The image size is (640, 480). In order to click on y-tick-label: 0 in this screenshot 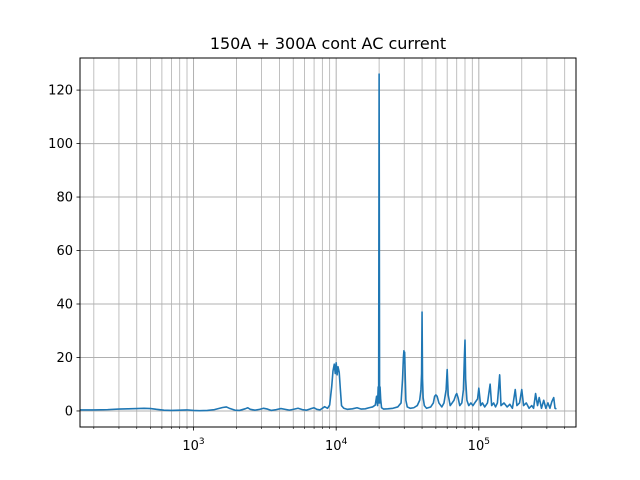, I will do `click(69, 411)`.